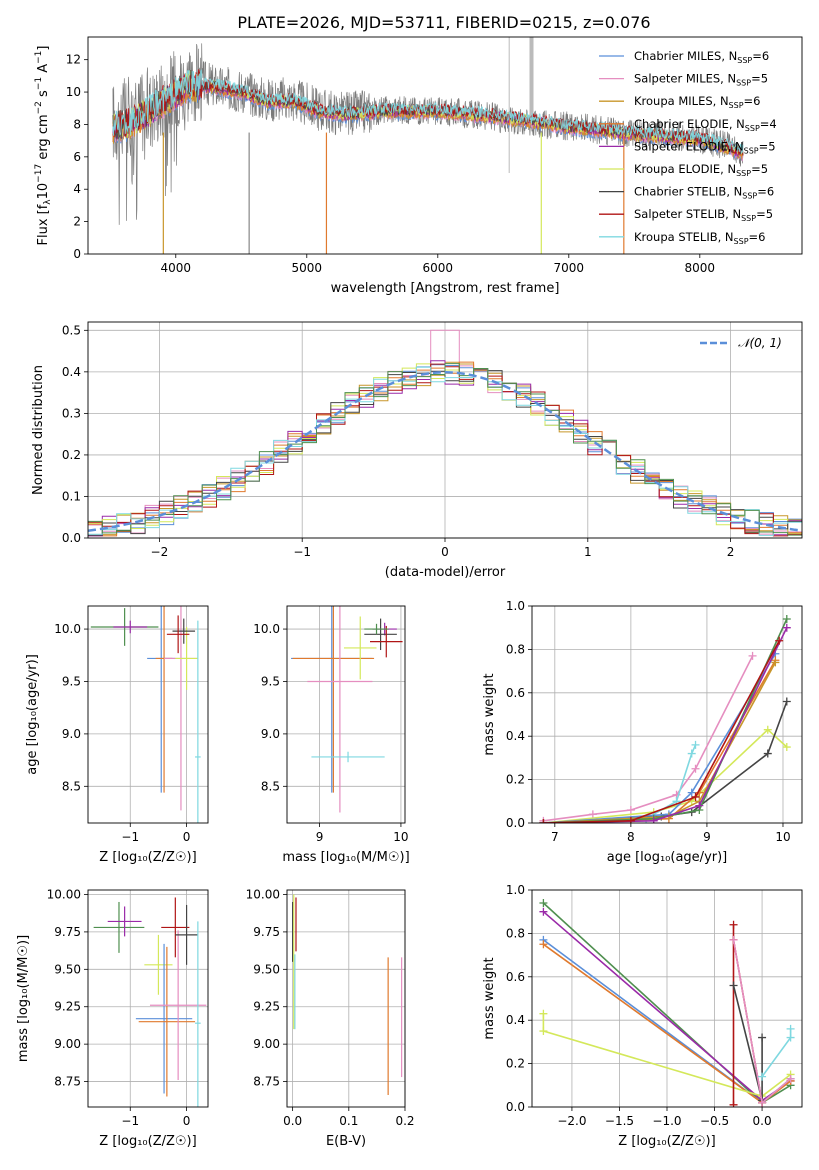 The height and width of the screenshot is (1170, 819). Describe the element at coordinates (404, 1121) in the screenshot. I see `x-tick-label: 0.2` at that location.